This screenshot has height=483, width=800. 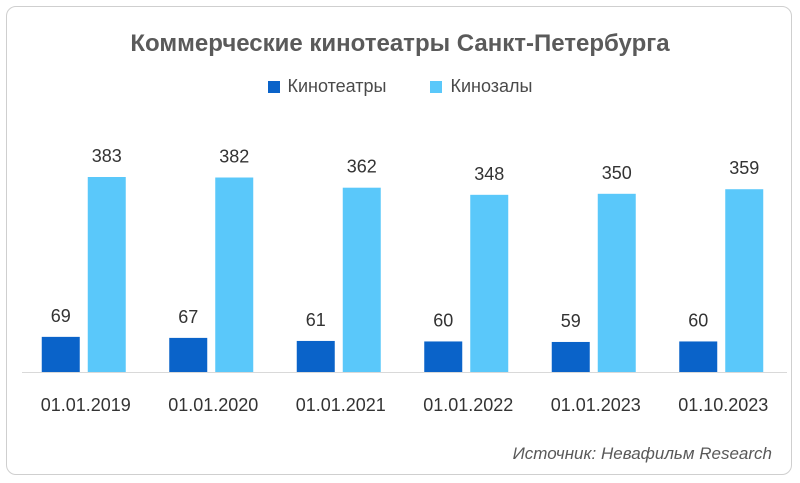 I want to click on data-label-cinemas-4: 59, so click(x=571, y=321).